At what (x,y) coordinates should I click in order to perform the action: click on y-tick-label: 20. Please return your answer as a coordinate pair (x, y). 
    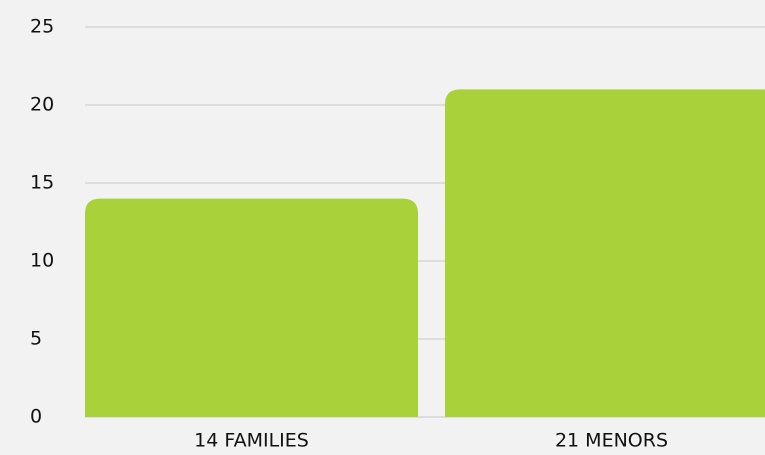
    Looking at the image, I should click on (42, 105).